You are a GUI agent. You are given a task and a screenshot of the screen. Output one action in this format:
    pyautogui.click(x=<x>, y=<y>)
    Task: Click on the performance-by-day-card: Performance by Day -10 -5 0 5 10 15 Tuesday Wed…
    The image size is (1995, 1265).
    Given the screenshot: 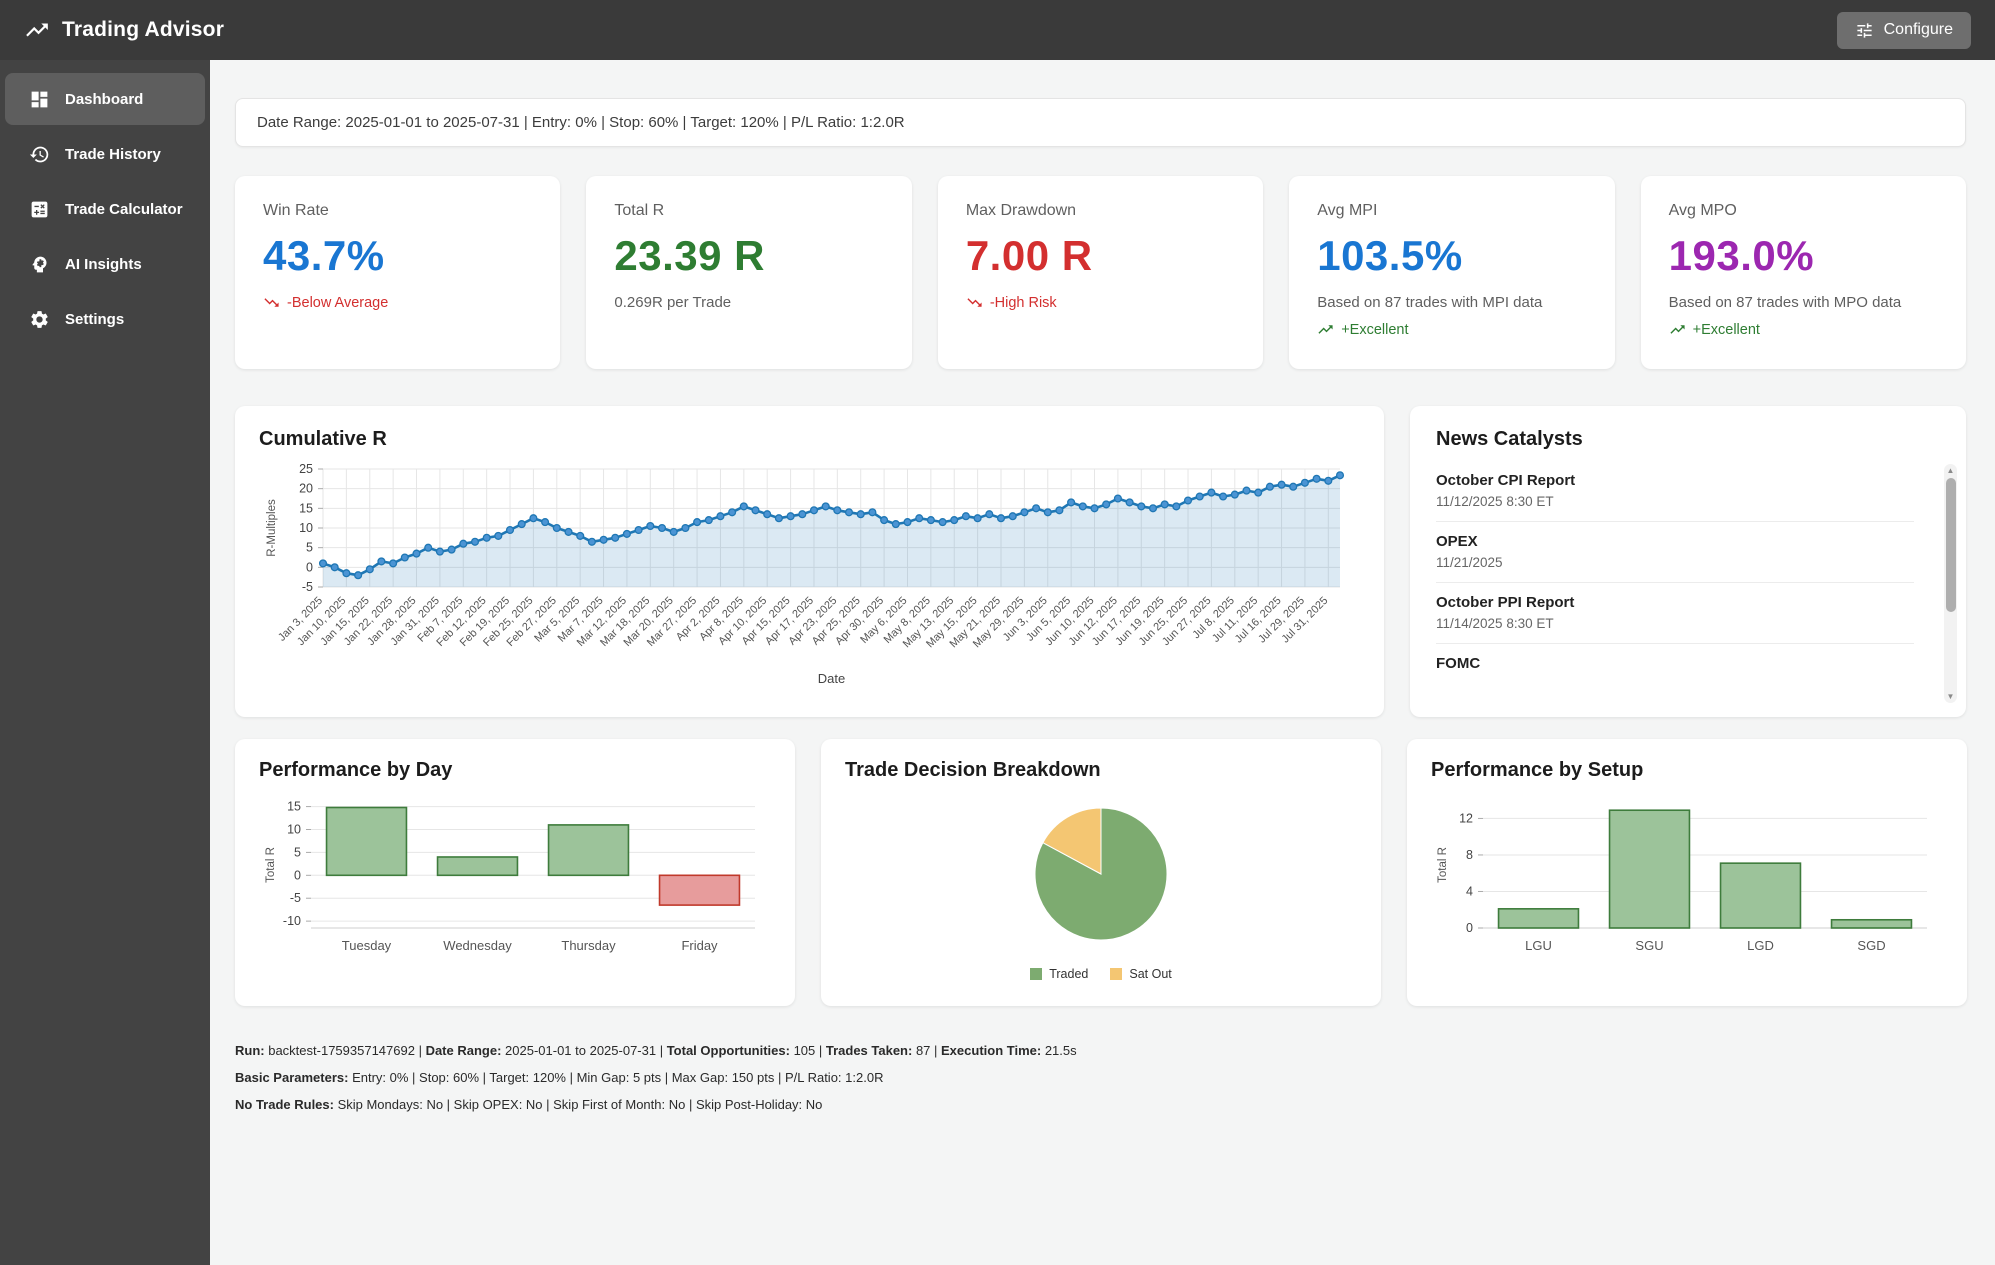 What is the action you would take?
    pyautogui.click(x=515, y=872)
    